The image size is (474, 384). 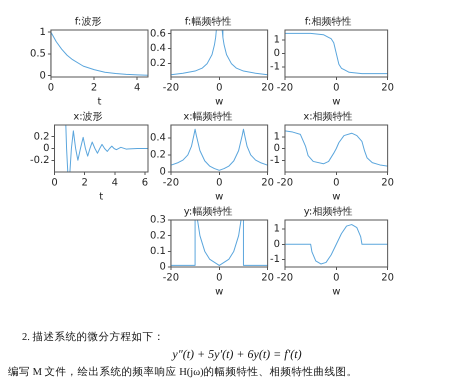 What do you see at coordinates (158, 34) in the screenshot?
I see `y-tick-label: 0.6` at bounding box center [158, 34].